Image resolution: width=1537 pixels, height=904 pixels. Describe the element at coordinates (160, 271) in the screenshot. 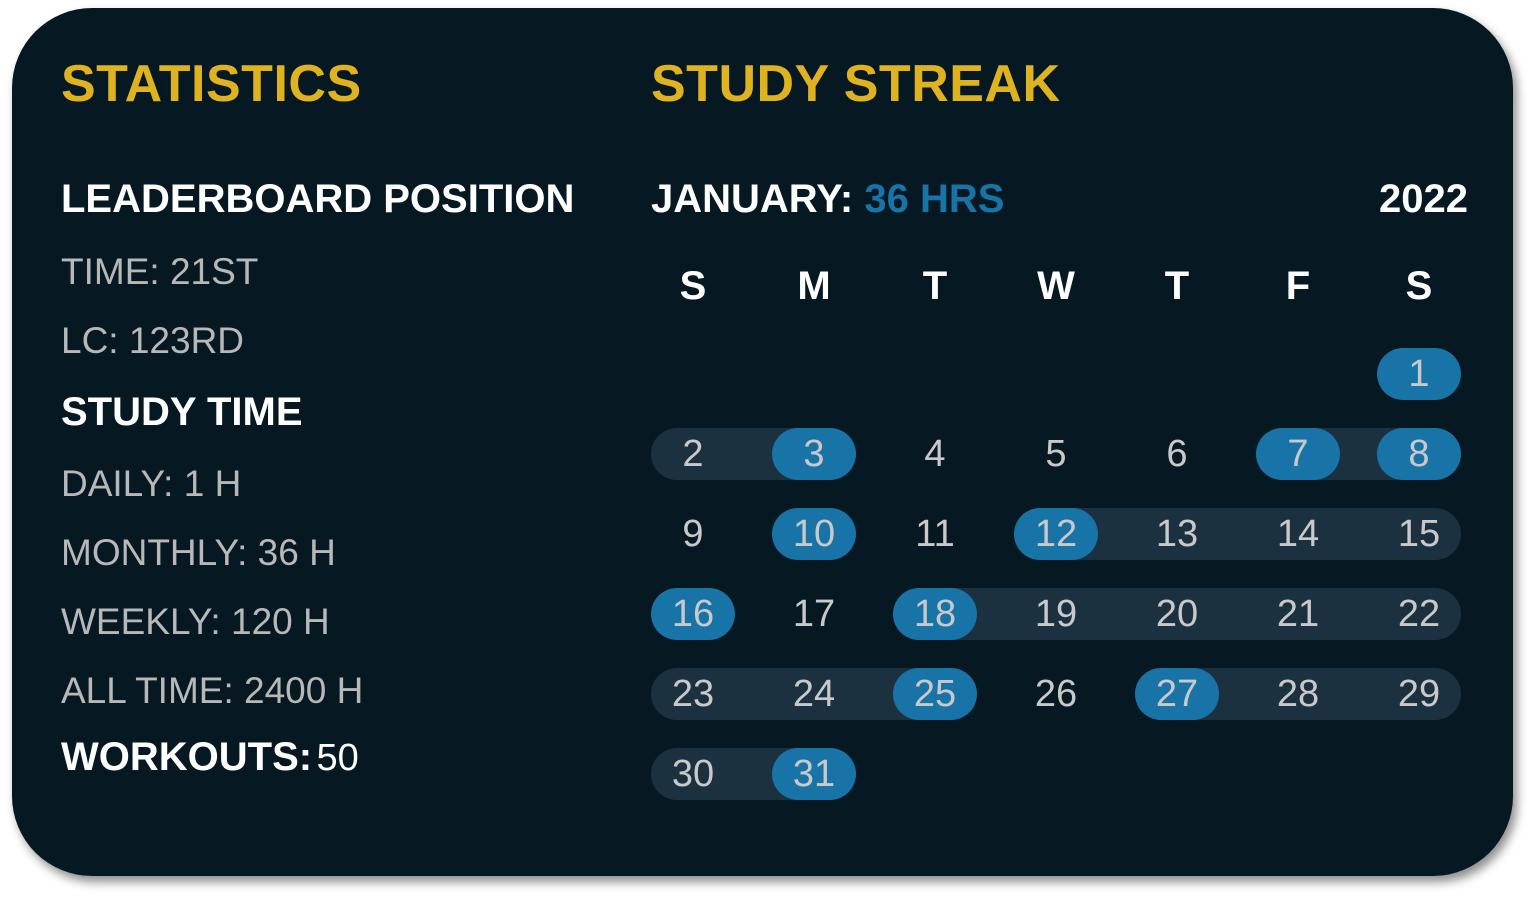

I see `leaderboard-time: TIME: 21ST` at that location.